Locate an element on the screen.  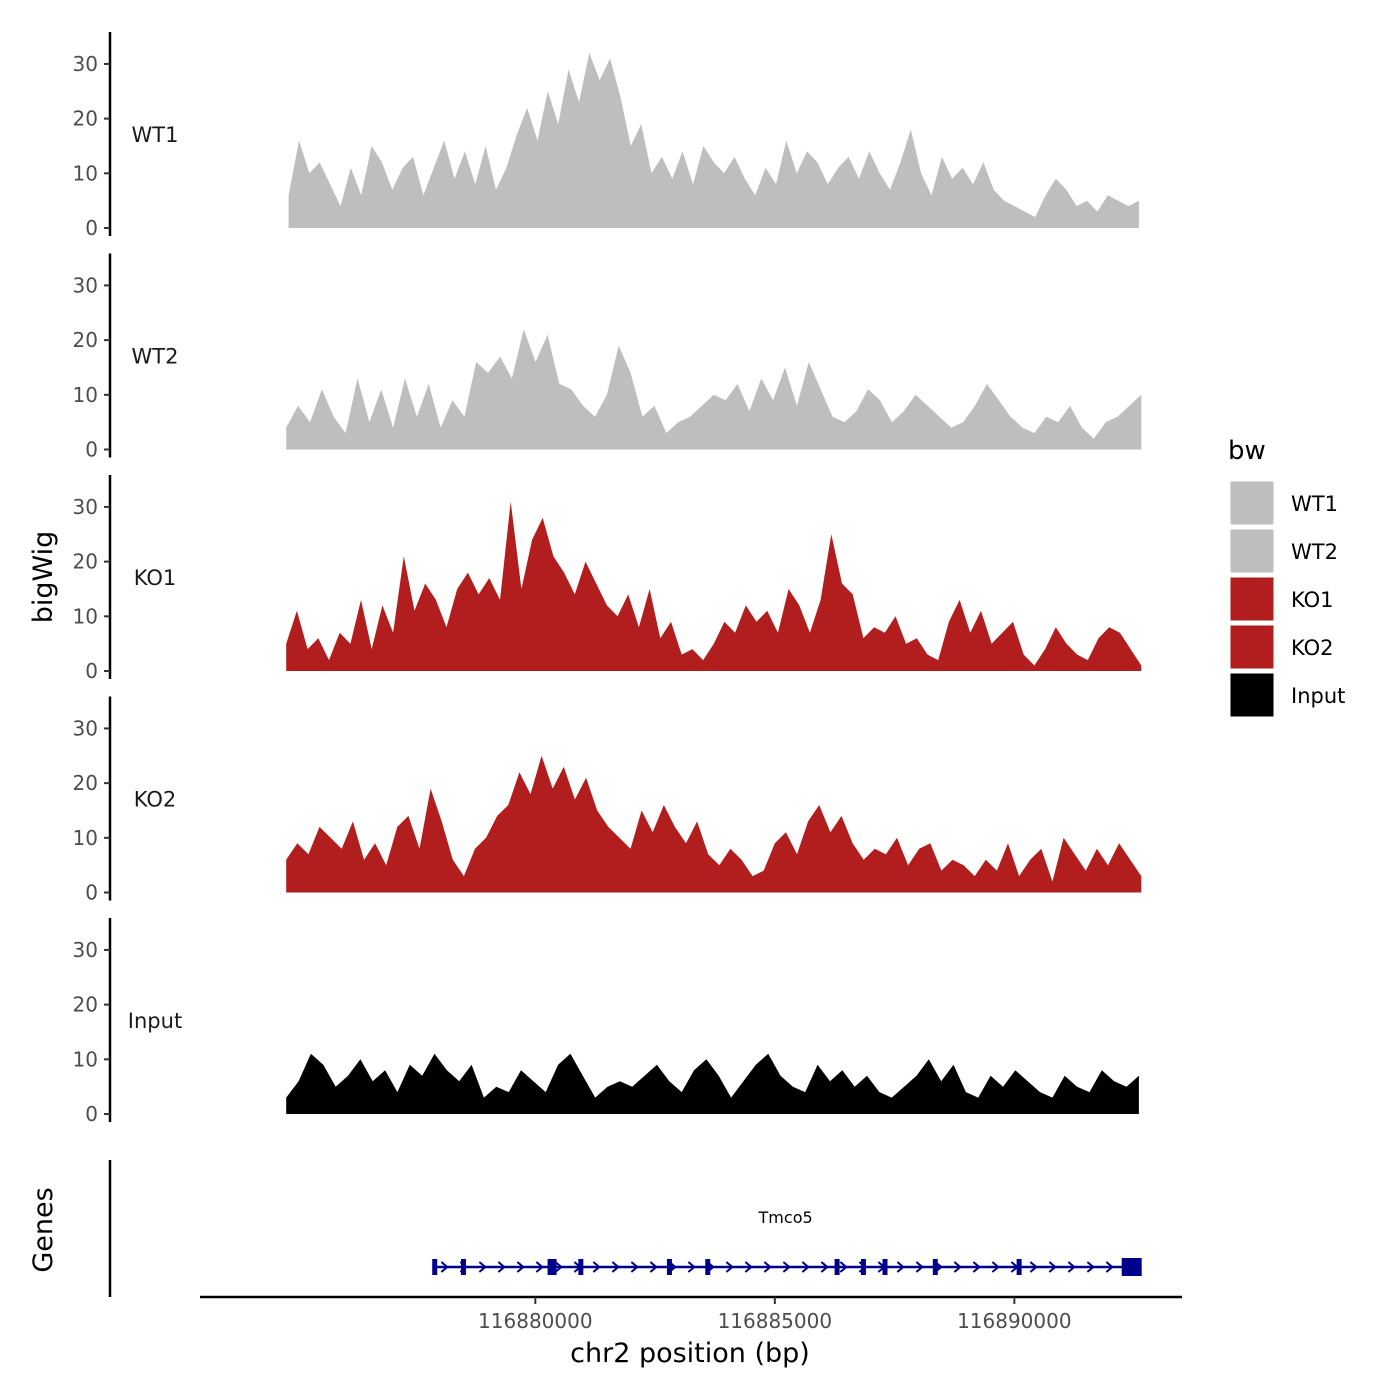
legend-swatch-wt1 is located at coordinates (1252, 503).